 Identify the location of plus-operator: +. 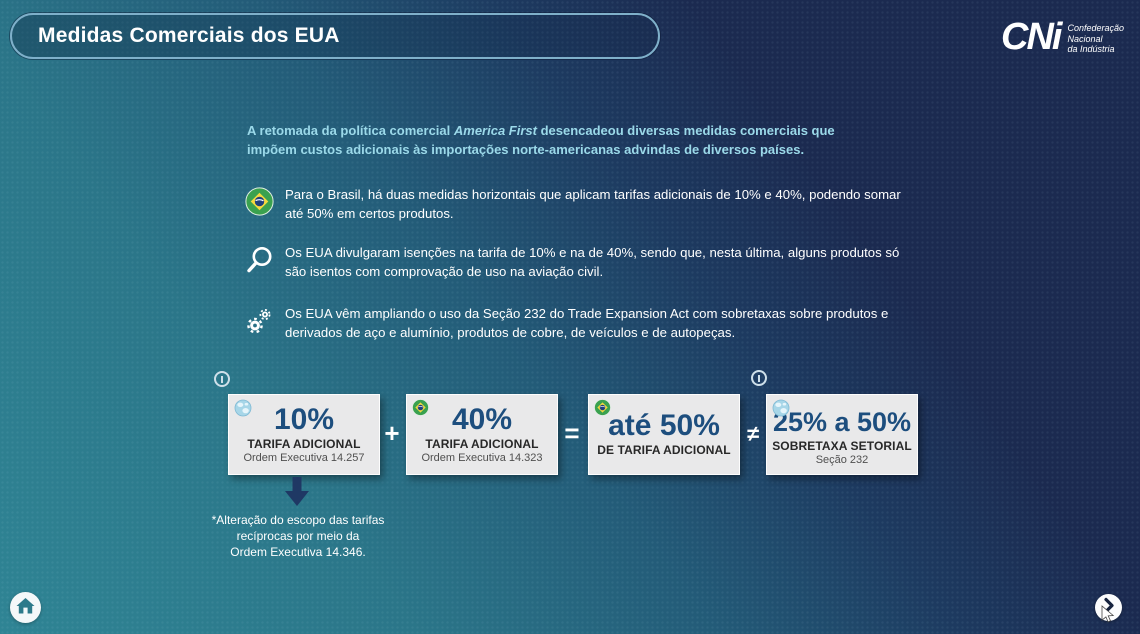
(392, 433).